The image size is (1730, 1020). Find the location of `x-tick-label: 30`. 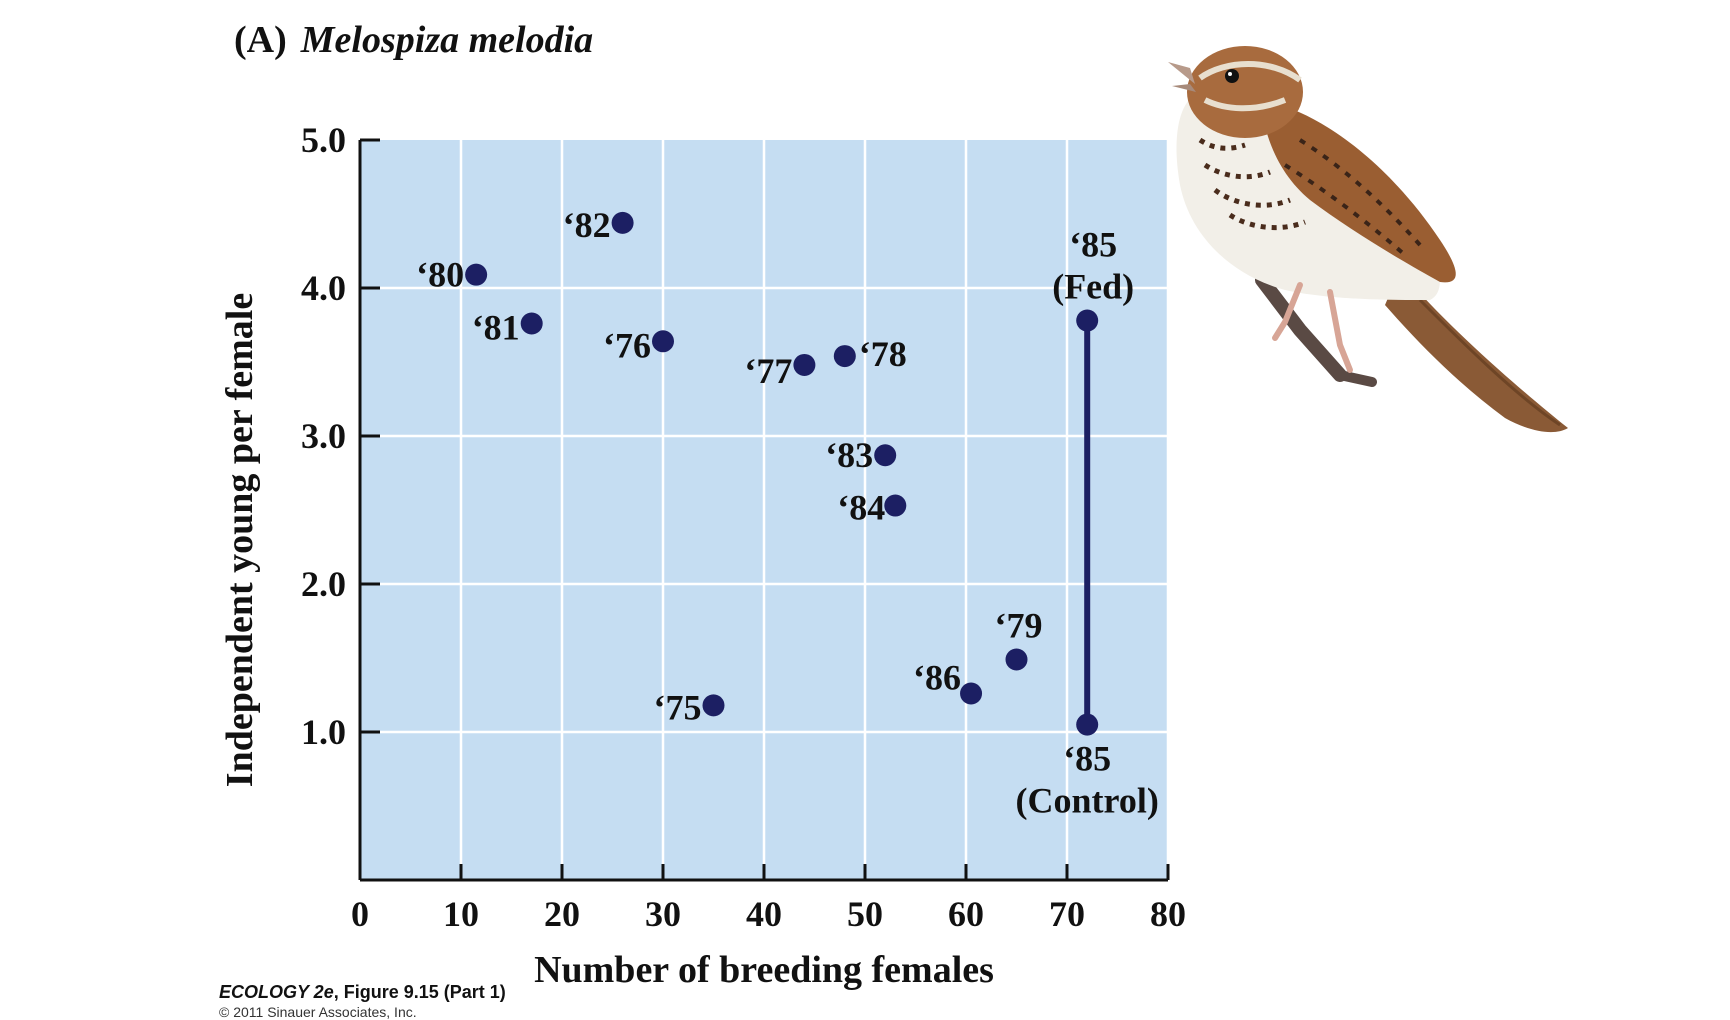

x-tick-label: 30 is located at coordinates (663, 914).